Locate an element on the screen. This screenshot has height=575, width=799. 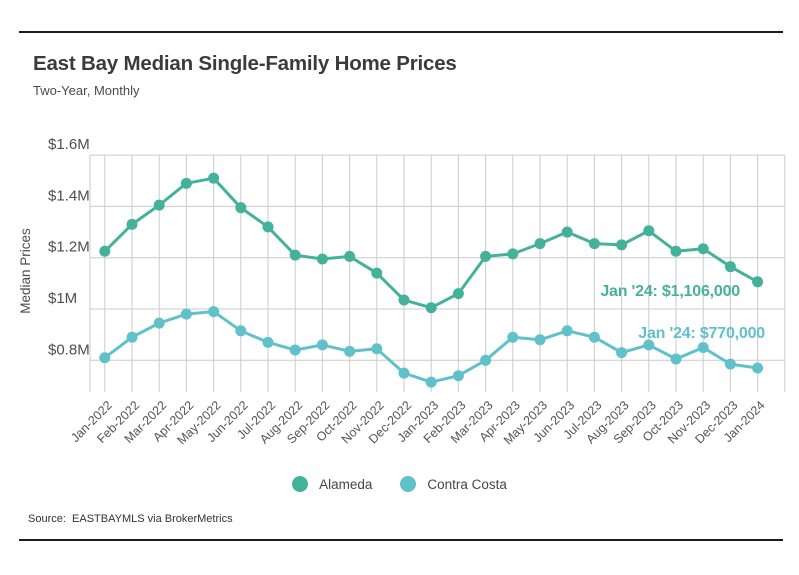
chart-legend: Alameda Contra Costa is located at coordinates (399, 484).